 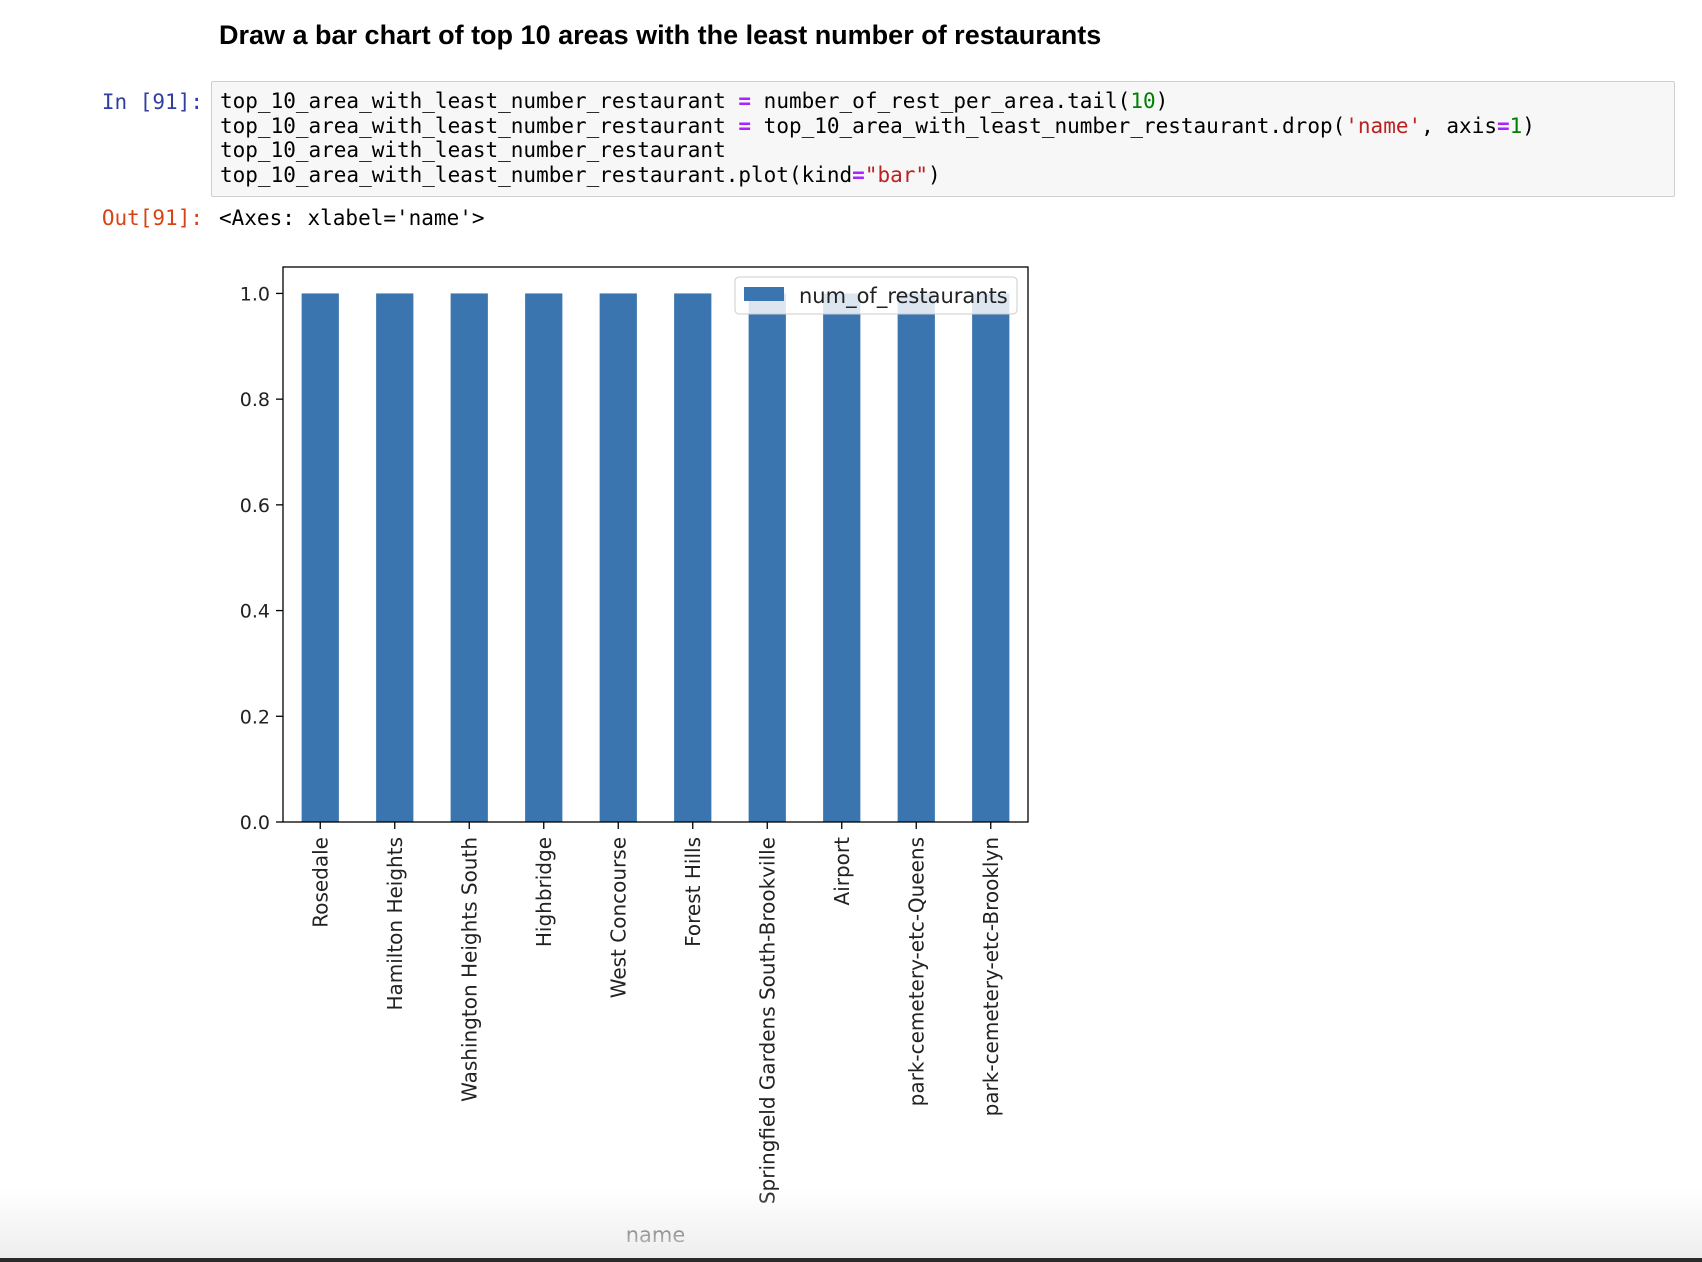 What do you see at coordinates (767, 1020) in the screenshot?
I see `x-tick-label: Springfield Gardens South-Brookville` at bounding box center [767, 1020].